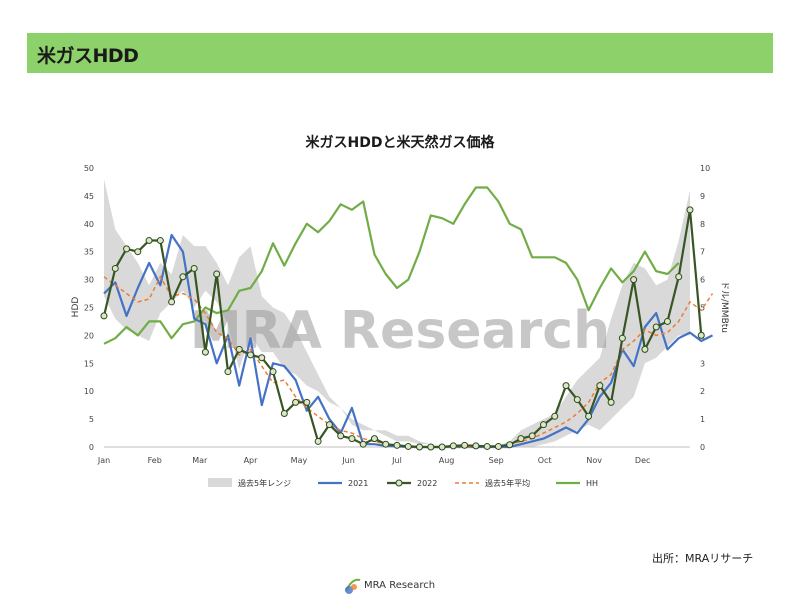  What do you see at coordinates (89, 363) in the screenshot?
I see `y-tick-label: 15` at bounding box center [89, 363].